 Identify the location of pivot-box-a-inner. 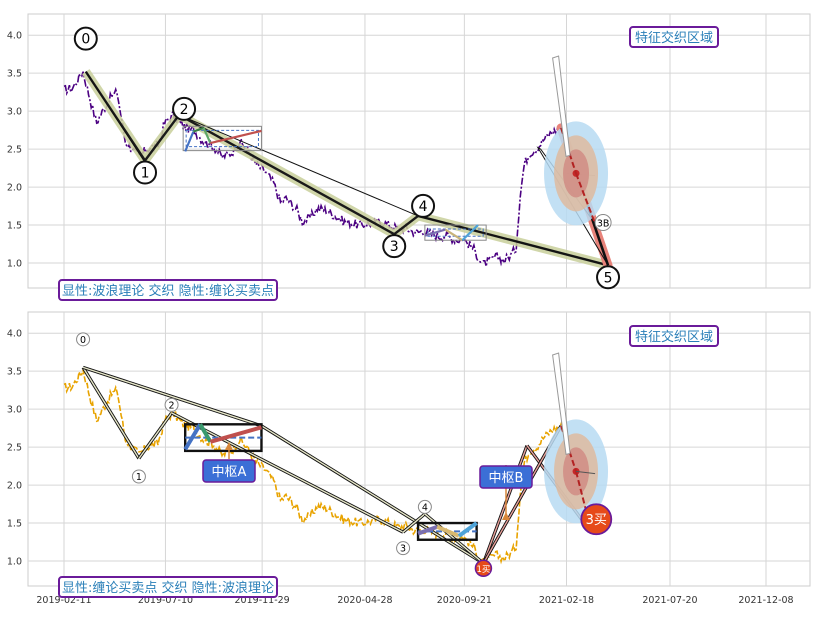
(222, 138).